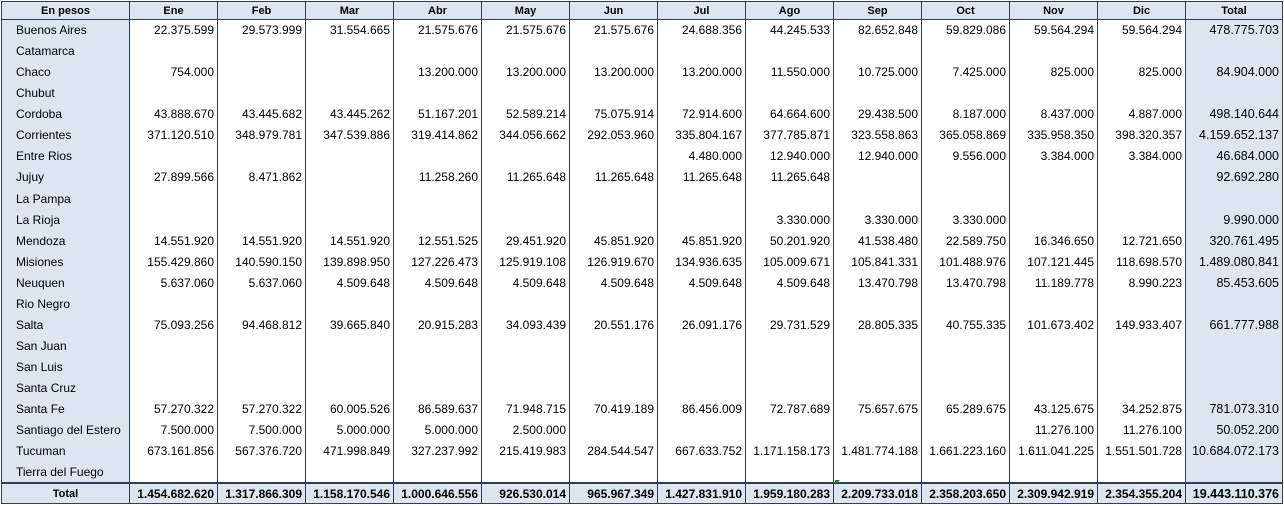 This screenshot has height=506, width=1284. I want to click on data-cell: 82.652.848, so click(877, 30).